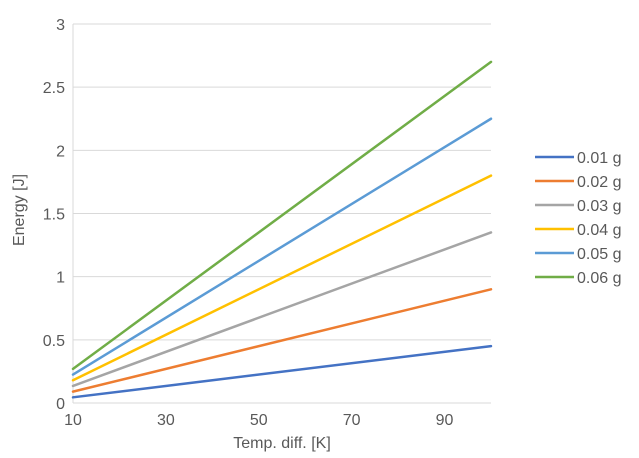 This screenshot has width=639, height=458. What do you see at coordinates (599, 230) in the screenshot?
I see `legend-label: 0.04 g` at bounding box center [599, 230].